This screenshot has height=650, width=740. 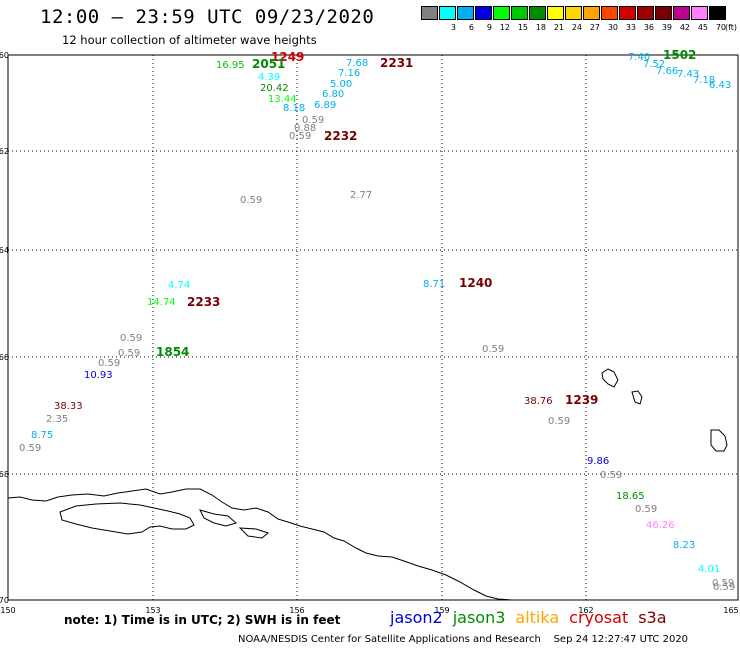 I want to click on color-tick-label: 33, so click(x=630, y=27).